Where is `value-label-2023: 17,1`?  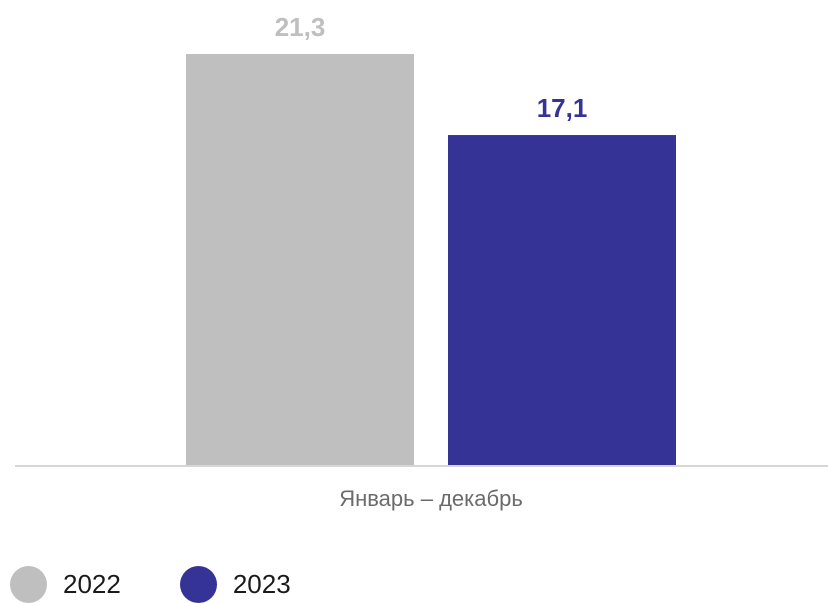
value-label-2023: 17,1 is located at coordinates (562, 108).